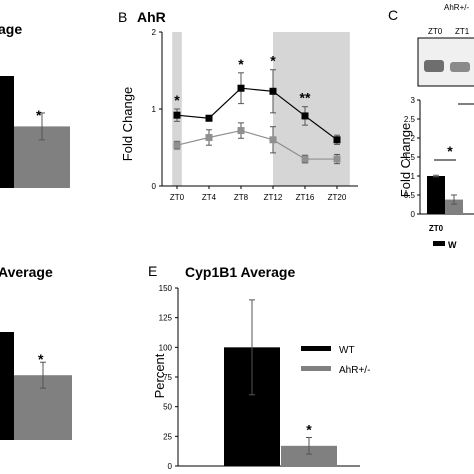 The image size is (474, 474). What do you see at coordinates (166, 347) in the screenshot?
I see `panel-e-ytick-label-4: 100` at bounding box center [166, 347].